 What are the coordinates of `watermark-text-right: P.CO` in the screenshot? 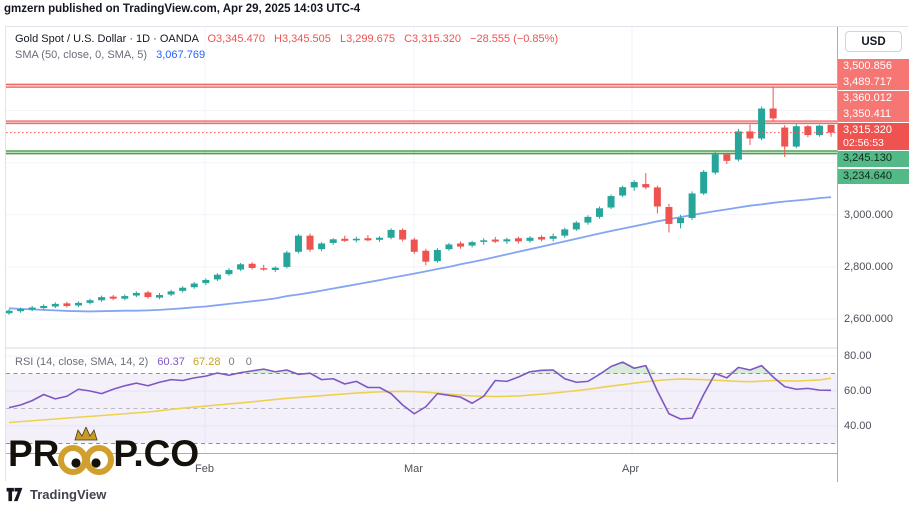 It's located at (156, 453).